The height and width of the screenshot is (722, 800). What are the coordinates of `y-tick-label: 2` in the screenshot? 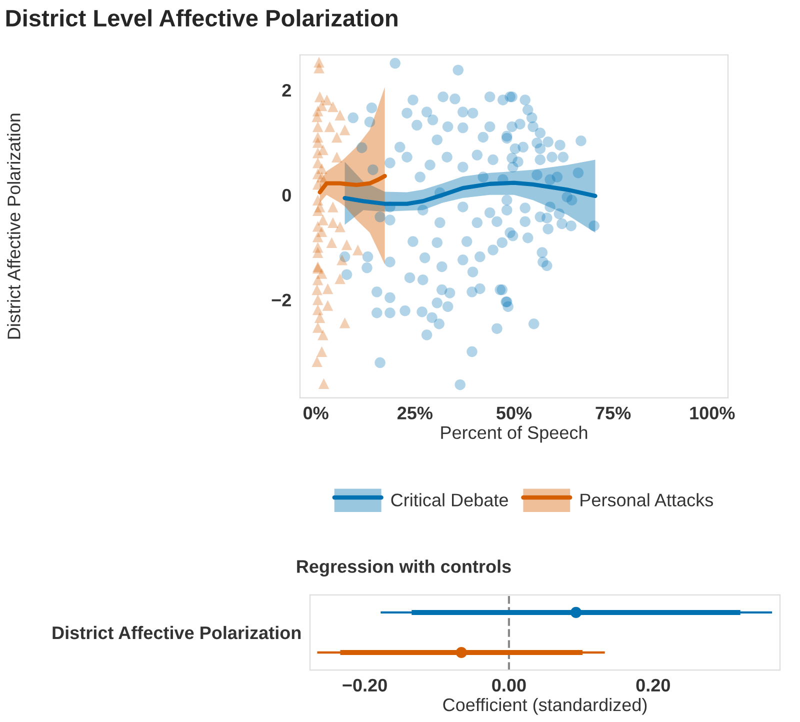 It's located at (286, 90).